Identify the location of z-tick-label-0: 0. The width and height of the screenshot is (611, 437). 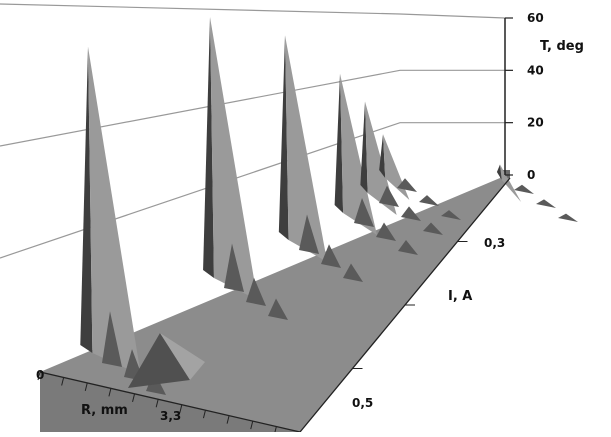
(531, 175).